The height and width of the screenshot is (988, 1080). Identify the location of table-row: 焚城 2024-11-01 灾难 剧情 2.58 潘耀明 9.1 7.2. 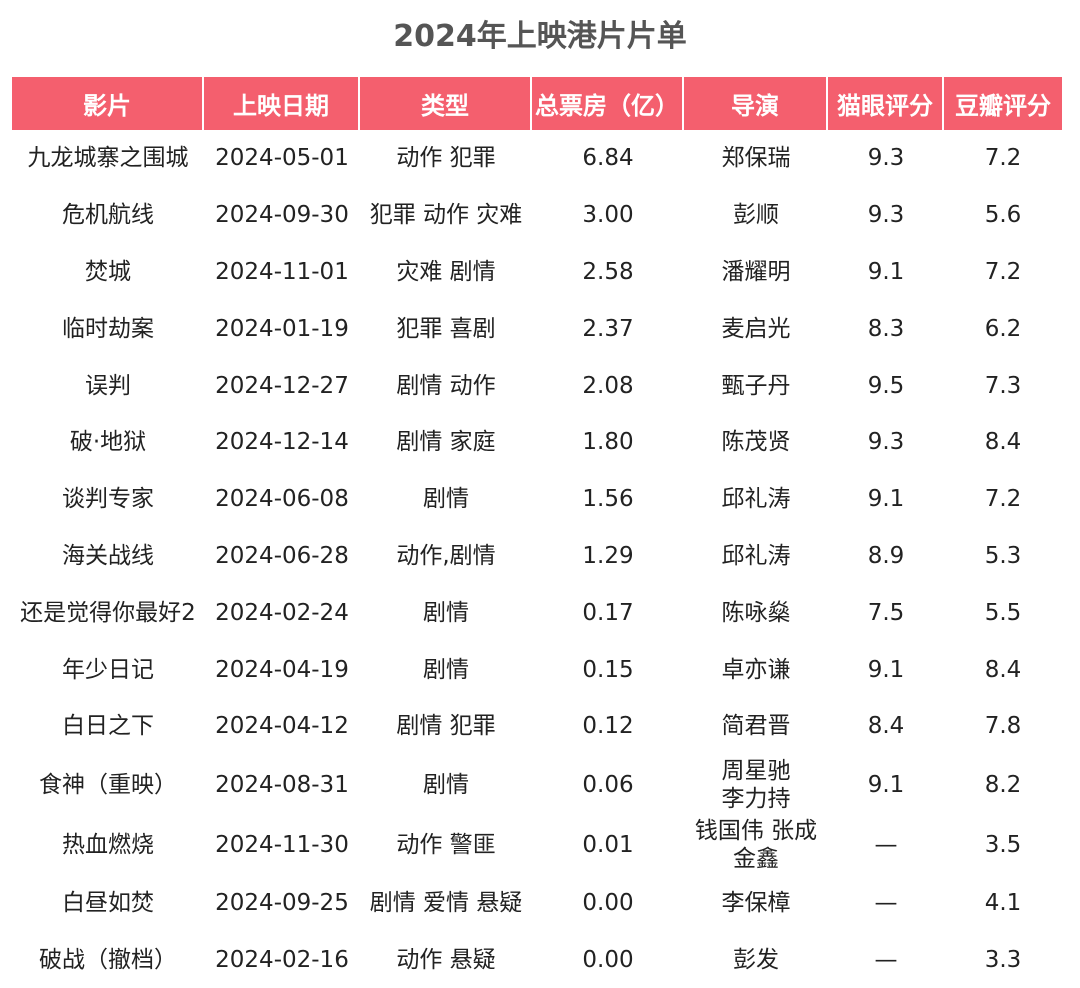
(537, 272).